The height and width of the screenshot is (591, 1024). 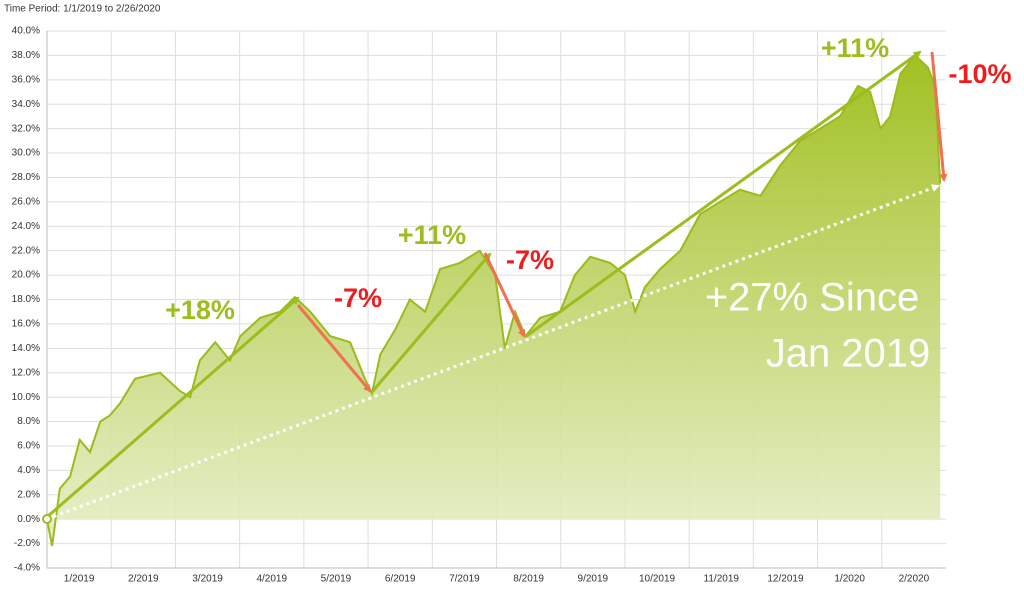 What do you see at coordinates (28, 519) in the screenshot?
I see `y-tick-label: 0.0%` at bounding box center [28, 519].